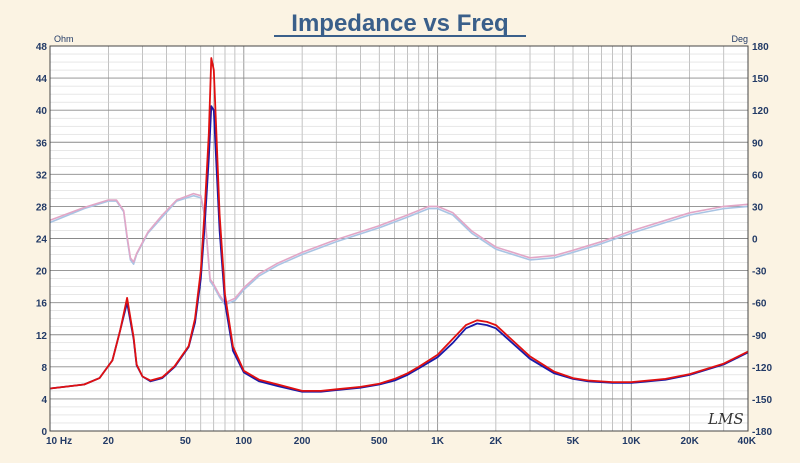 The width and height of the screenshot is (800, 463). Describe the element at coordinates (243, 441) in the screenshot. I see `x-axis-tick-label: 100` at that location.